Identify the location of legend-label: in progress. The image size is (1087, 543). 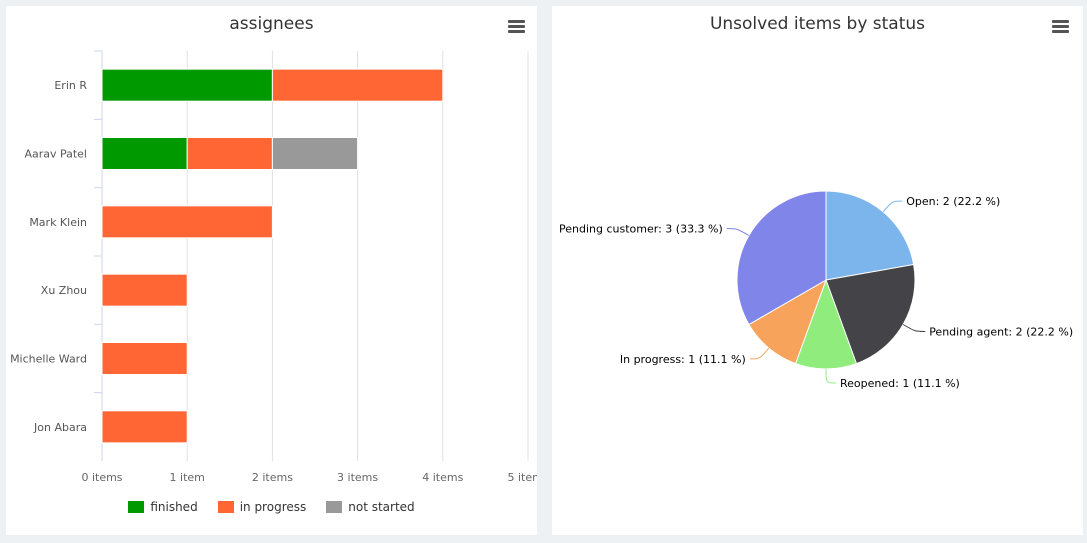
(273, 507).